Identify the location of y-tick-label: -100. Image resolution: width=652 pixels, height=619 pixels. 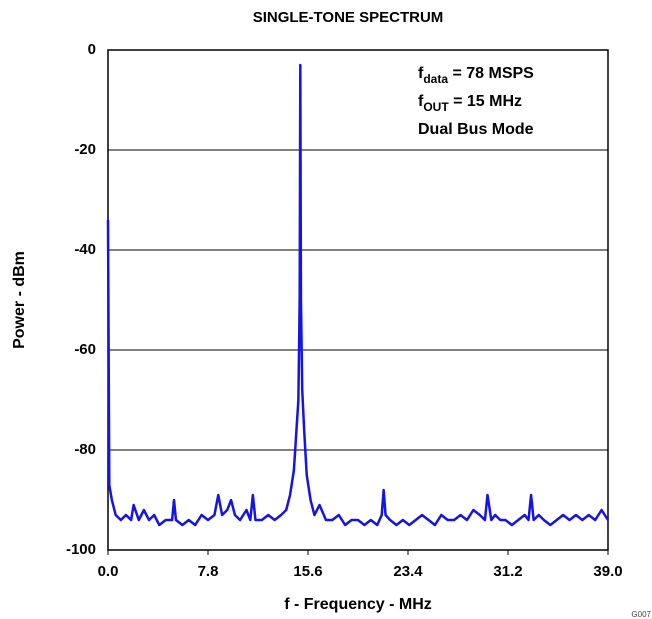
(81, 549).